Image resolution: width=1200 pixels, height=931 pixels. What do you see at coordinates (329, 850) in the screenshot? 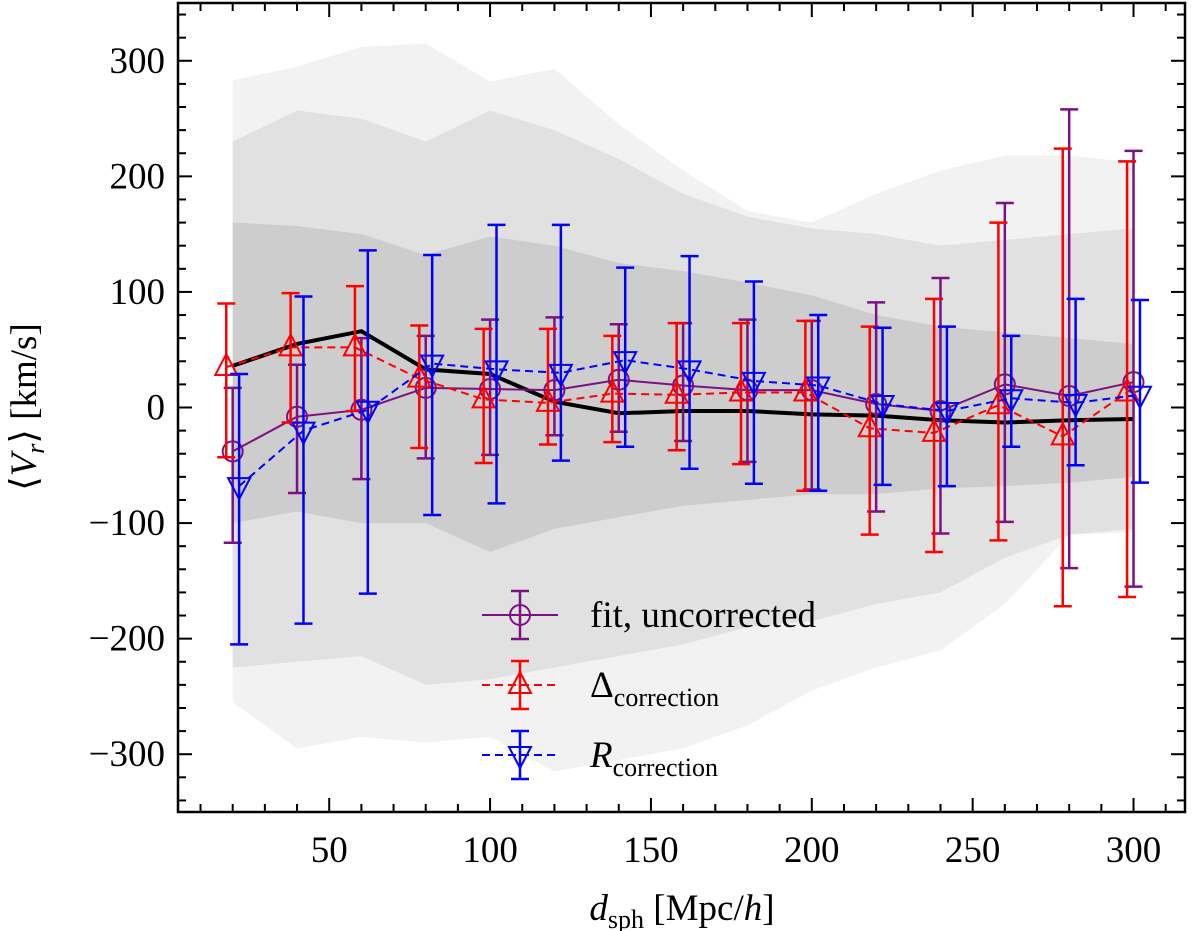
I see `x-tick-label: 50` at bounding box center [329, 850].